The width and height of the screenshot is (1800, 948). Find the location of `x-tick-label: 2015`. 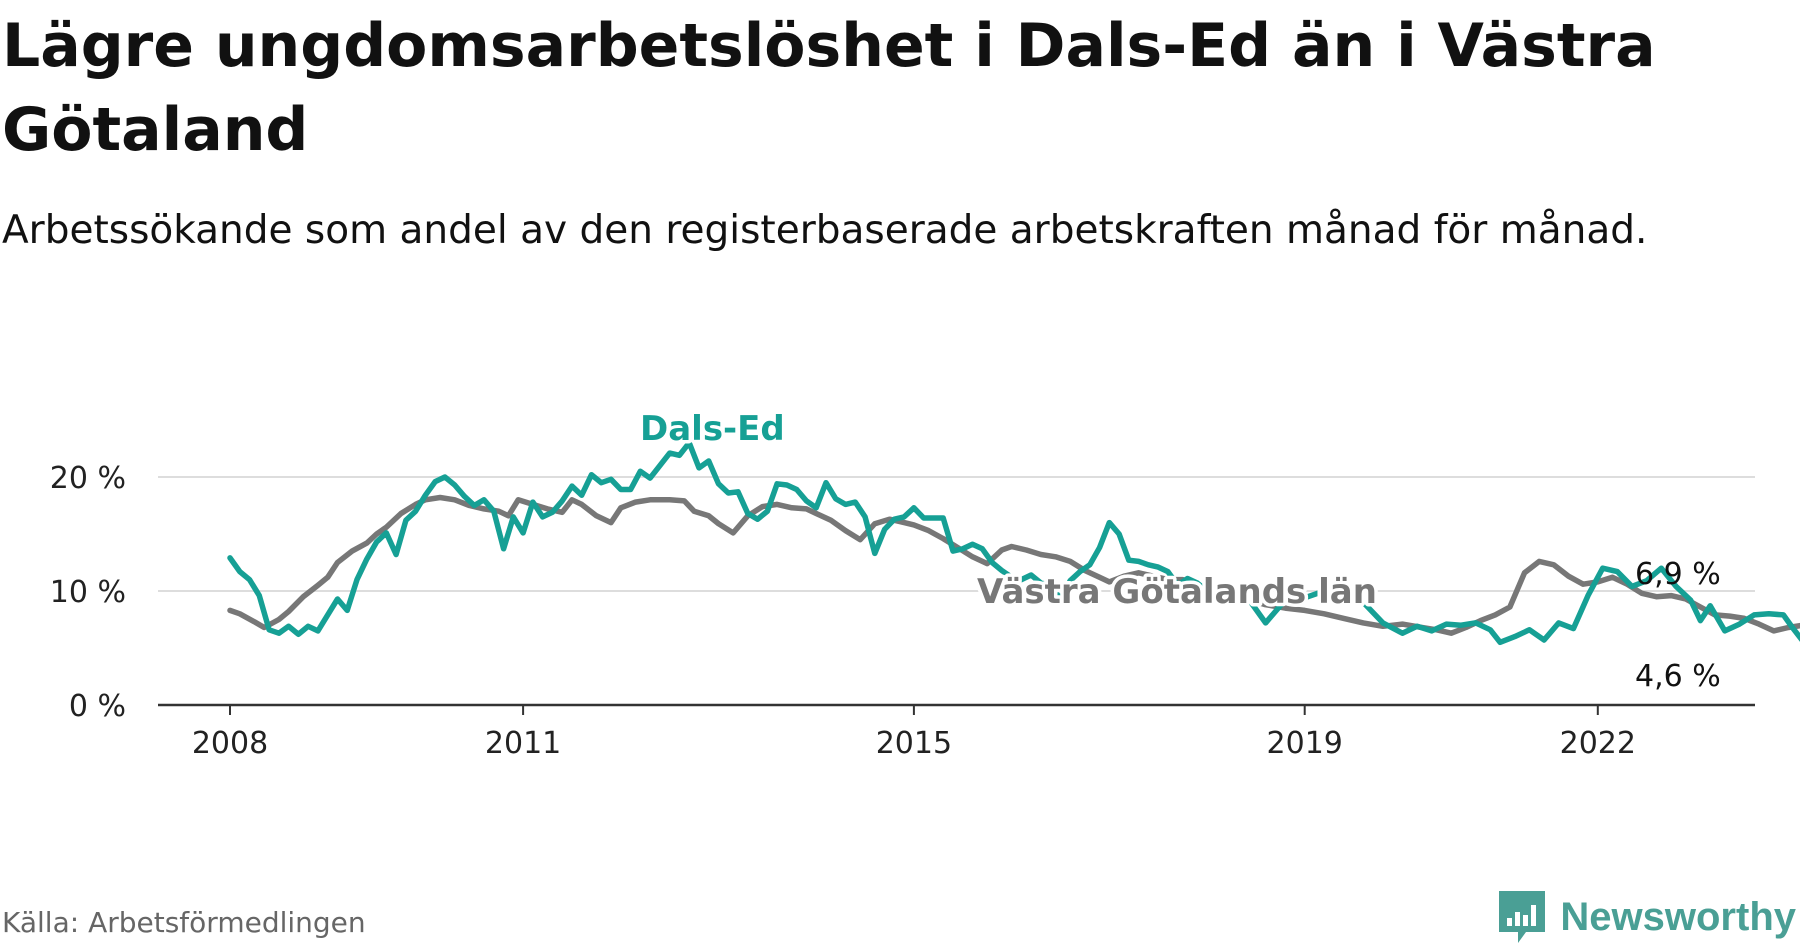

x-tick-label: 2015 is located at coordinates (914, 743).